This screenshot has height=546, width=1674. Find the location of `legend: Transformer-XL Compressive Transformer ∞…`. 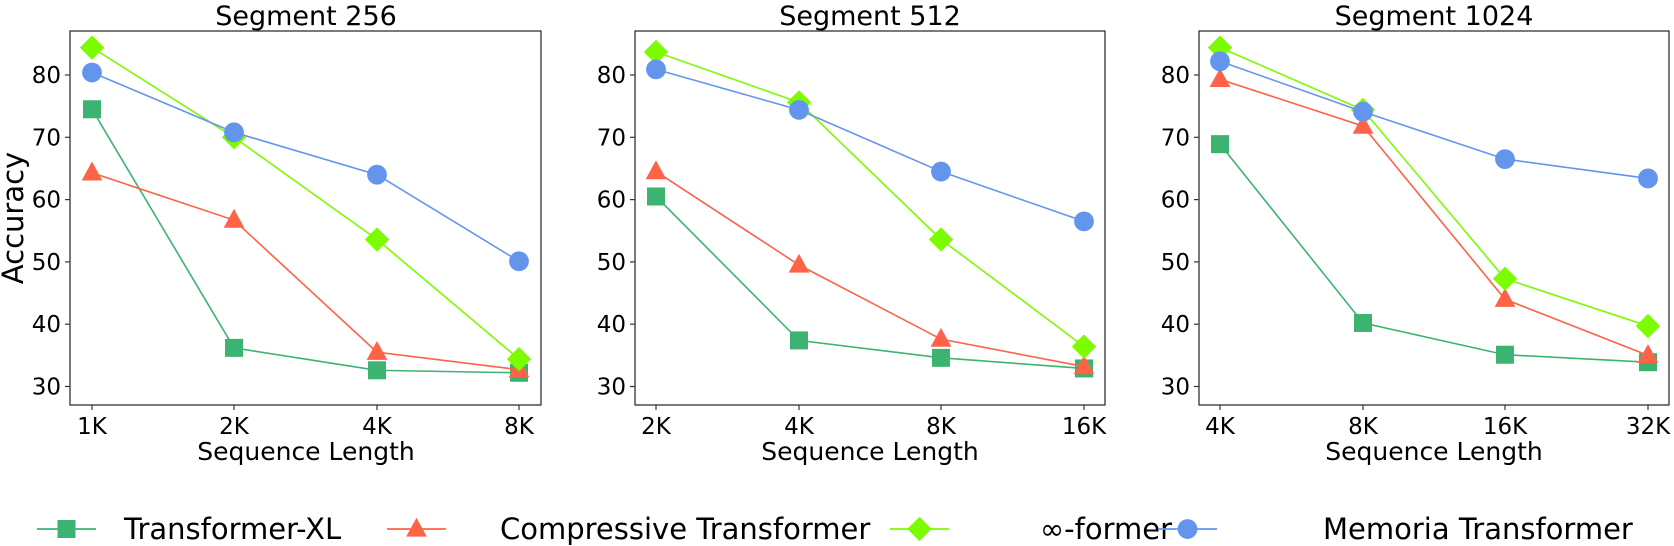

legend: Transformer-XL Compressive Transformer ∞… is located at coordinates (835, 529).